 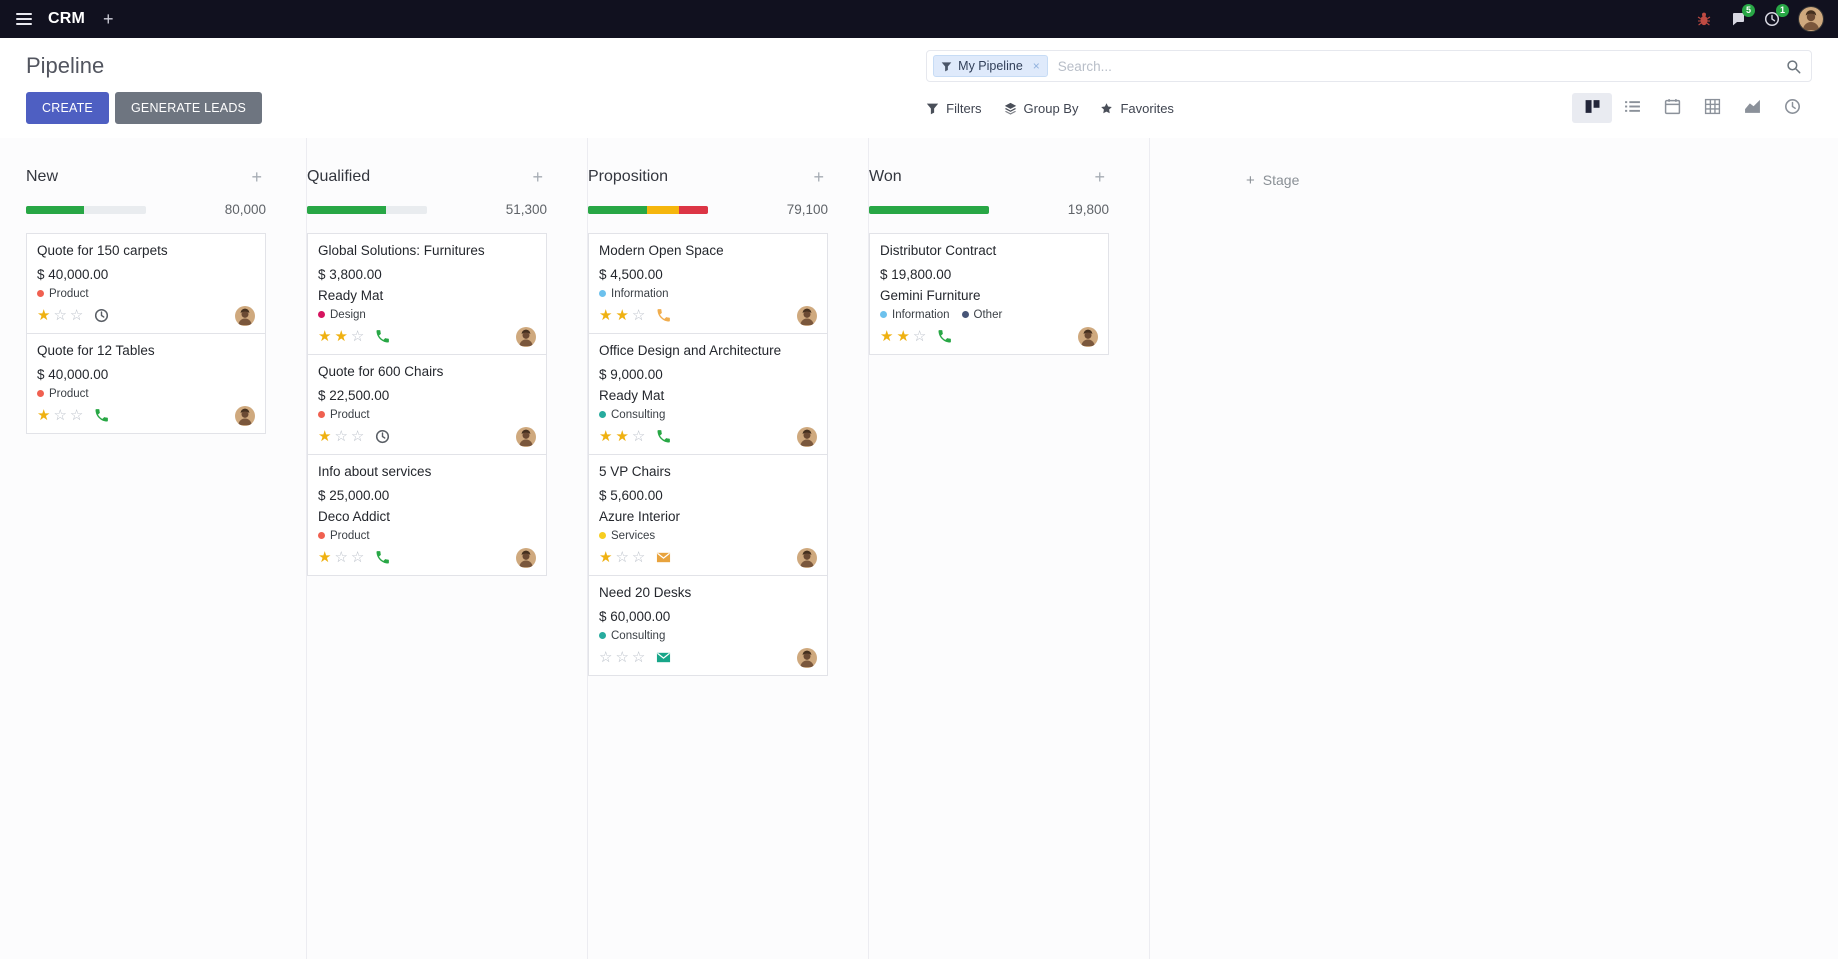 I want to click on generate-leads-button: GENERATE LEADS, so click(x=188, y=108).